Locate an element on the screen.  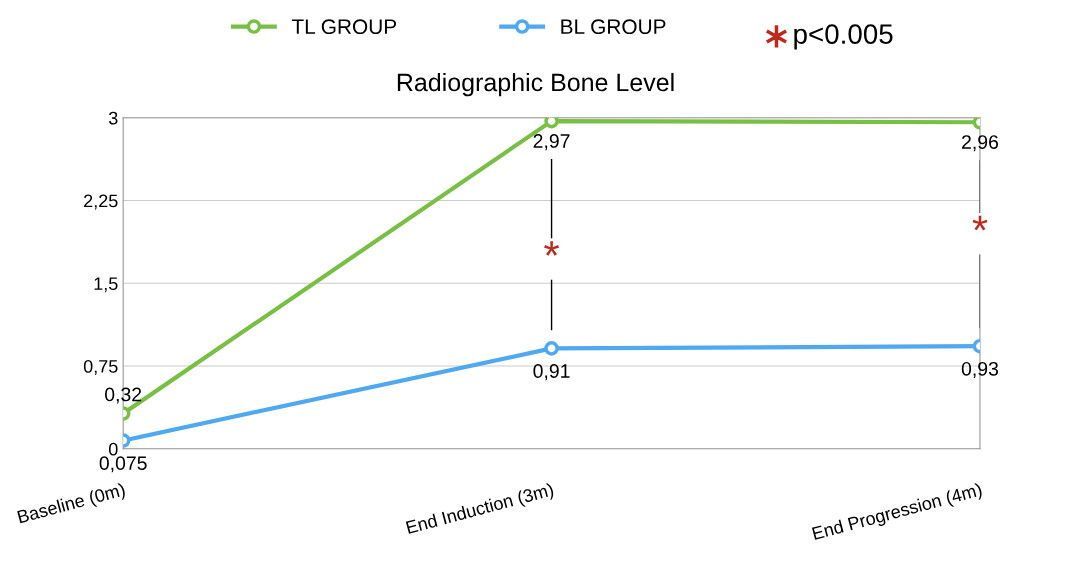
data-label: 2,97 is located at coordinates (551, 142).